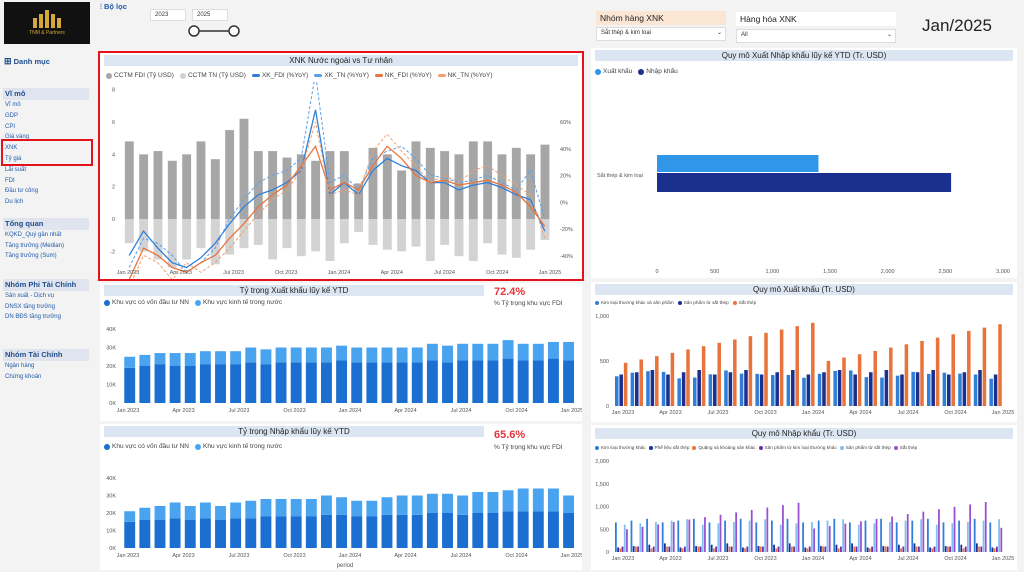 This screenshot has height=572, width=1024. I want to click on sidebar-item: DN BĐS tăng trưởng, so click(33, 317).